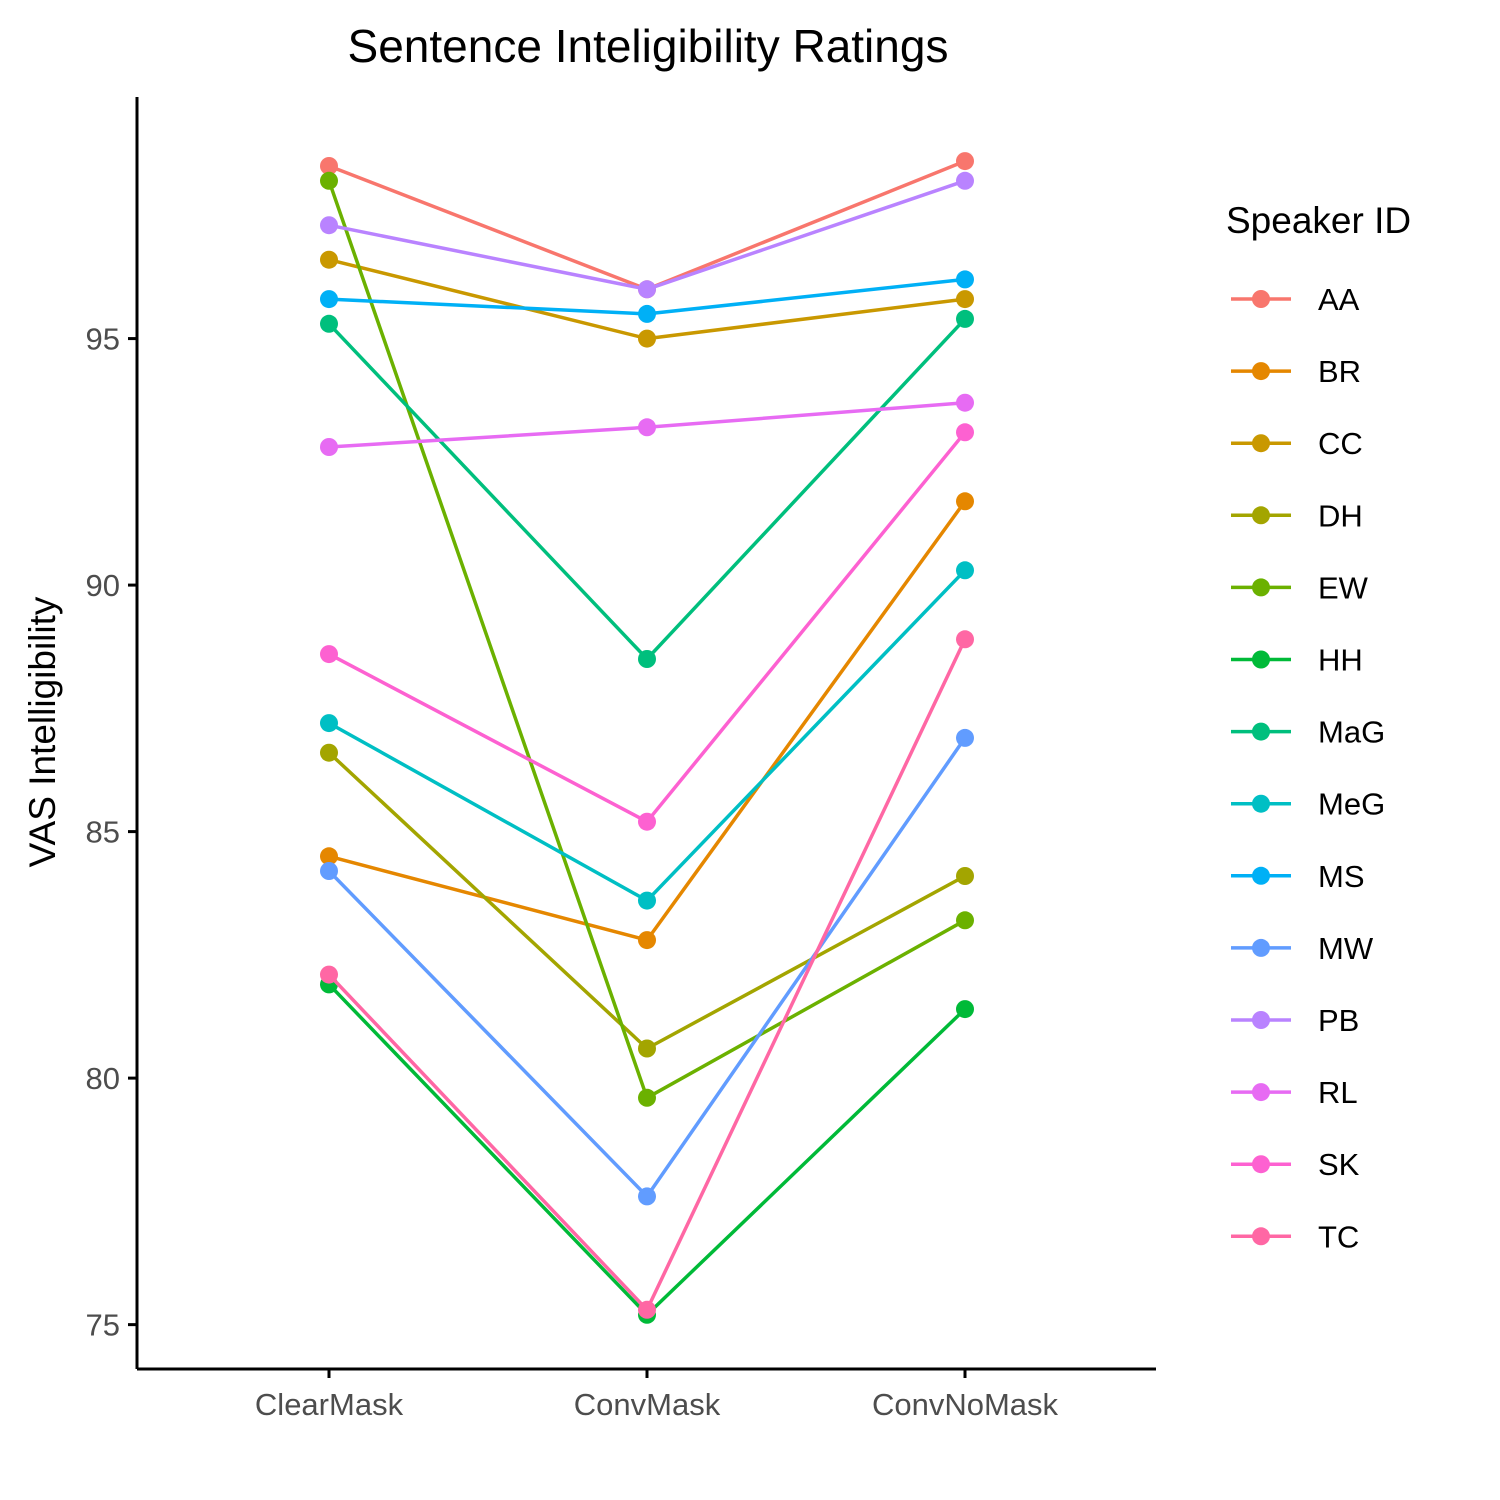  I want to click on legend-item-mag: MaG, so click(1308, 732).